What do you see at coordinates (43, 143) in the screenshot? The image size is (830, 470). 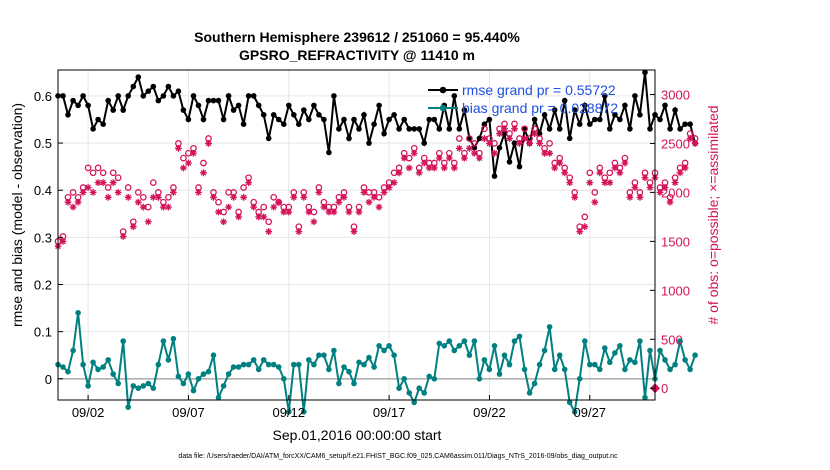 I see `y-tick-label: 0.5` at bounding box center [43, 143].